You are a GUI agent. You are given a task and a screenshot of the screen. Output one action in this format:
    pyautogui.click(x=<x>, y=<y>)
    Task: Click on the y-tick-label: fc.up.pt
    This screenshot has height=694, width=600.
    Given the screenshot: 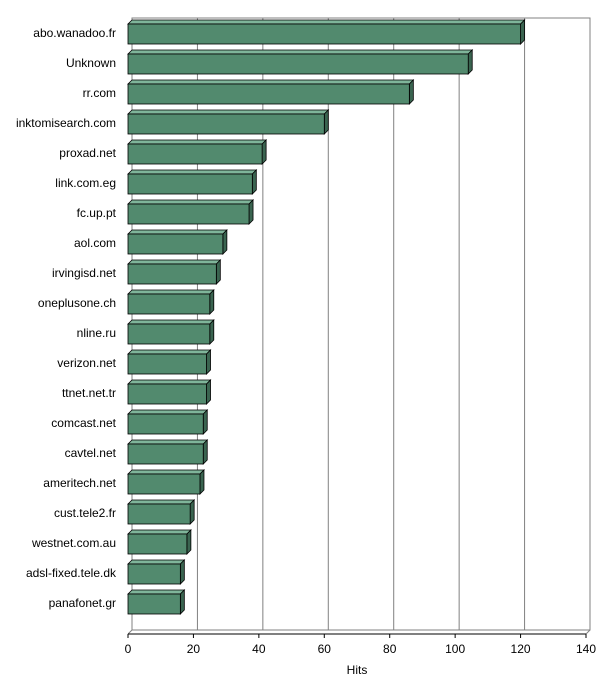 What is the action you would take?
    pyautogui.click(x=97, y=213)
    